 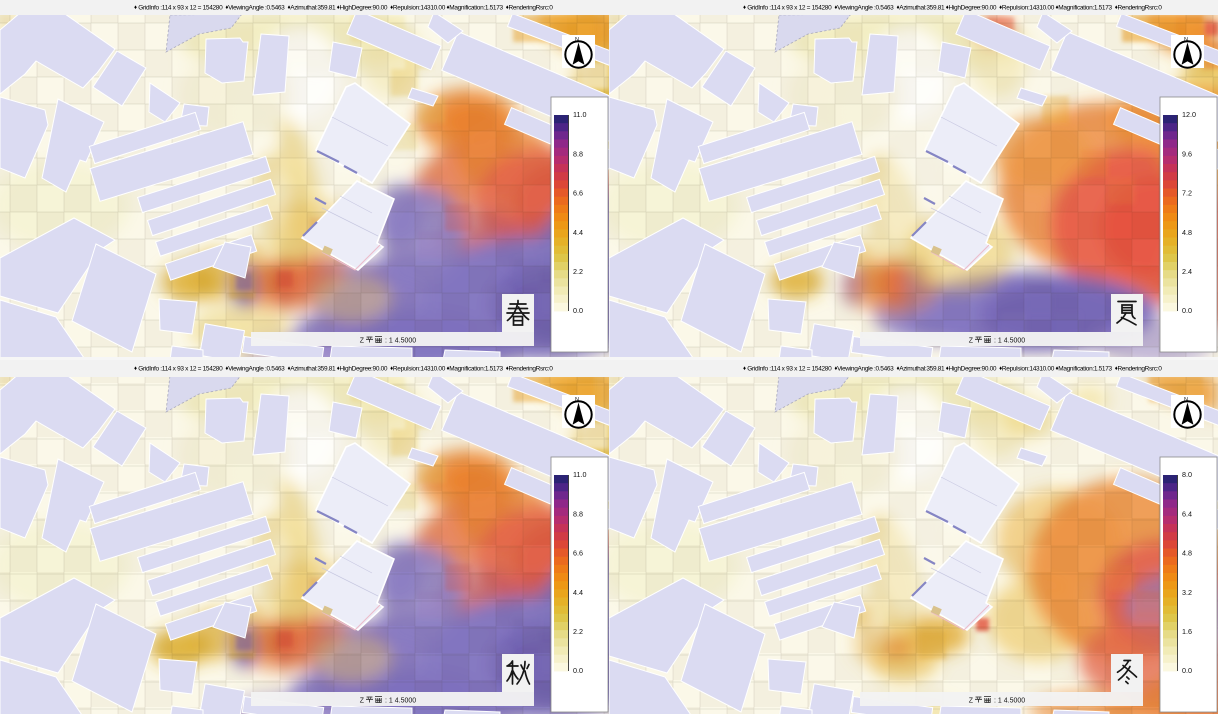 I want to click on svg-text: 7.2, so click(x=1187, y=193).